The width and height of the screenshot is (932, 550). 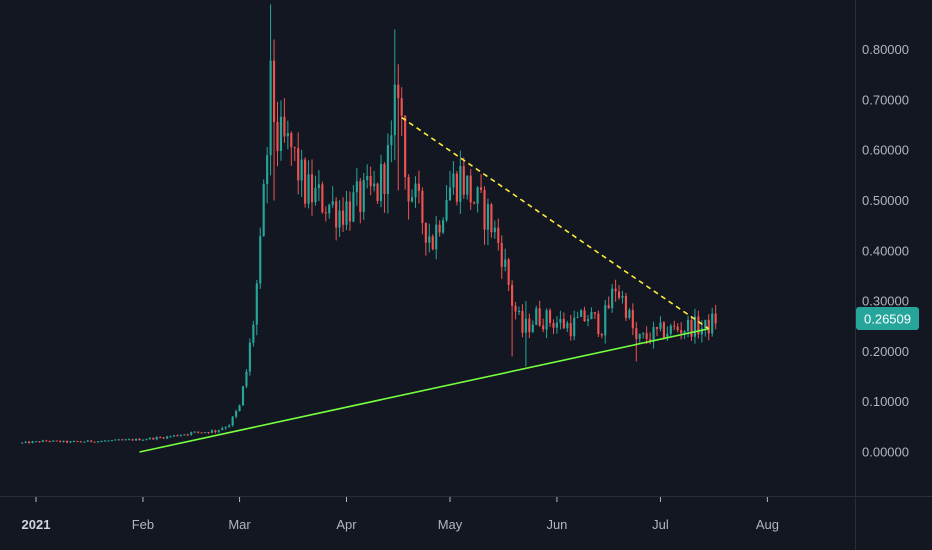 What do you see at coordinates (450, 524) in the screenshot?
I see `x-tick-label: May` at bounding box center [450, 524].